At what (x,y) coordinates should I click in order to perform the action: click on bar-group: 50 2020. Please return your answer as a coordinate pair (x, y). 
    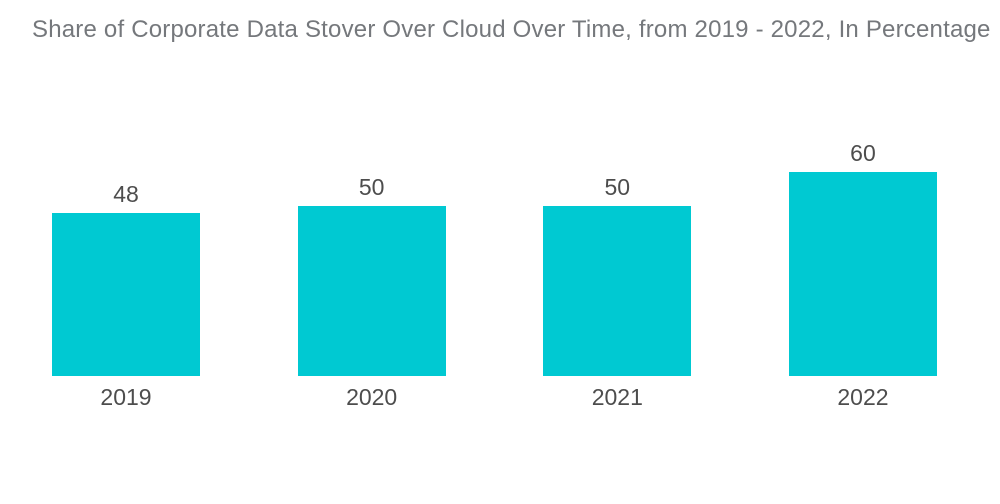
    Looking at the image, I should click on (371, 291).